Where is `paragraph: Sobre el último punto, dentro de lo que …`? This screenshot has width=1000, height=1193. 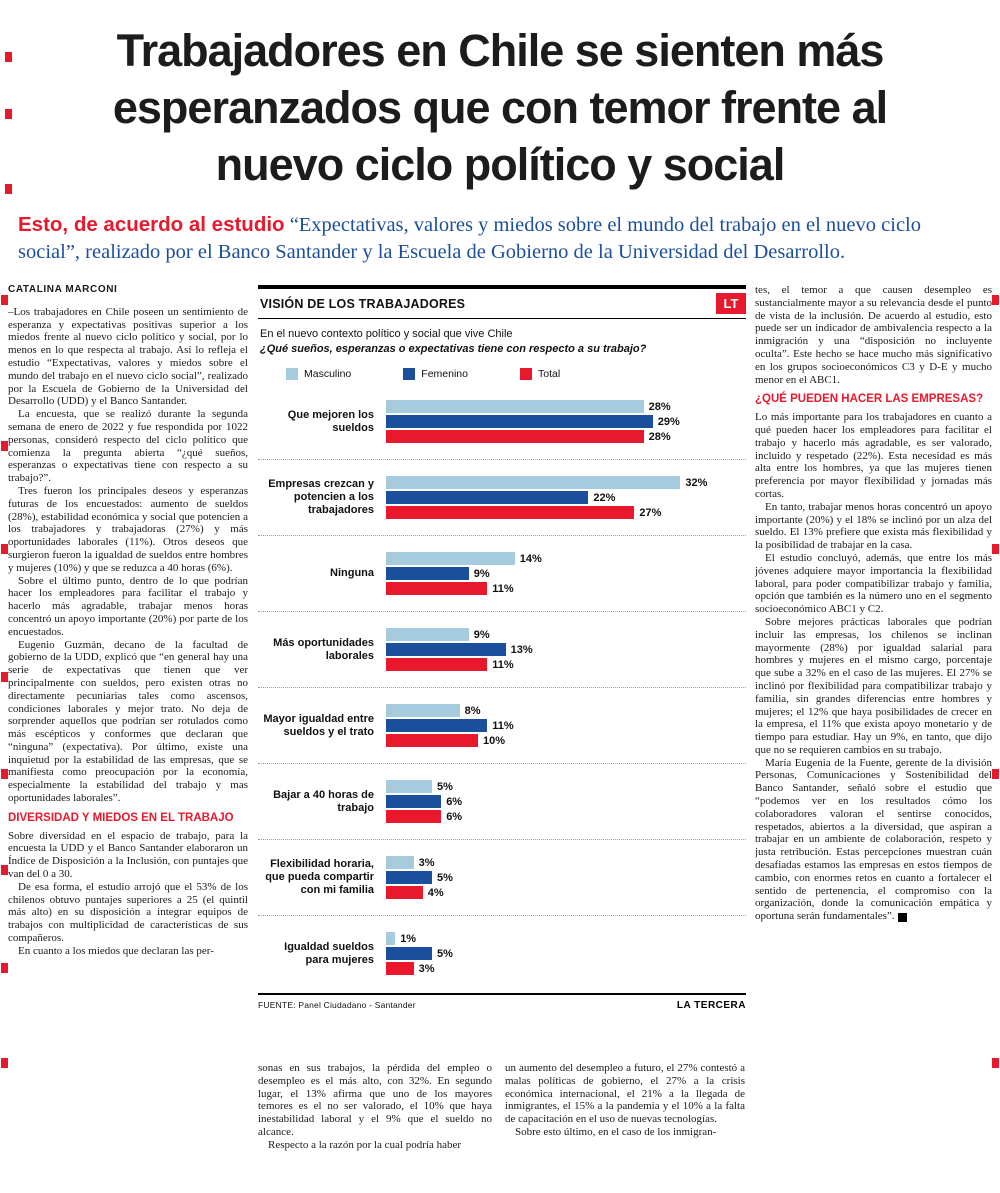
paragraph: Sobre el último punto, dentro de lo que … is located at coordinates (128, 606).